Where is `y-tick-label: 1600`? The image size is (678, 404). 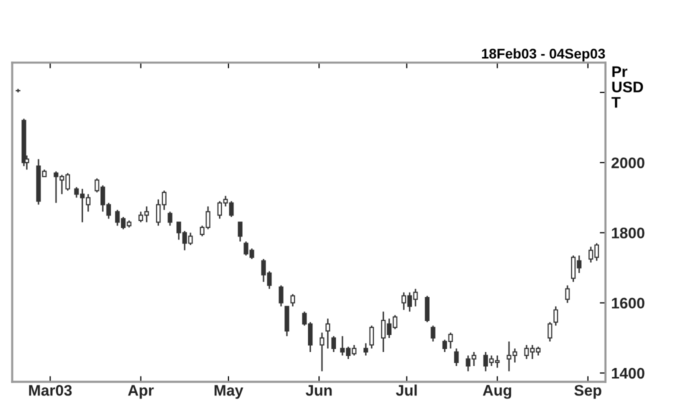
y-tick-label: 1600 is located at coordinates (628, 303).